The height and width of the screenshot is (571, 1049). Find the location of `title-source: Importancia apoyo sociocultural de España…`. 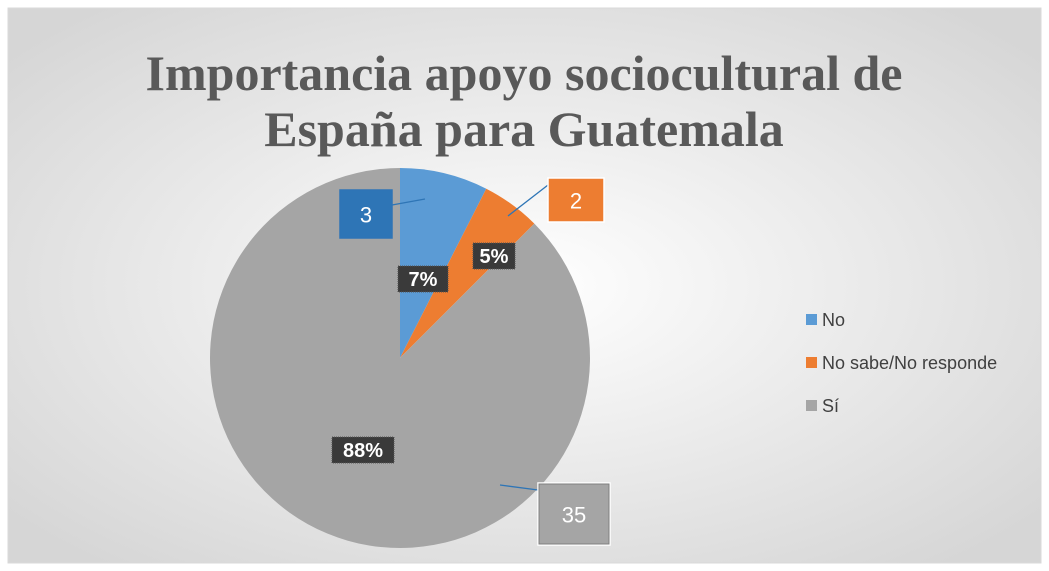

title-source: Importancia apoyo sociocultural de España… is located at coordinates (524, 101).